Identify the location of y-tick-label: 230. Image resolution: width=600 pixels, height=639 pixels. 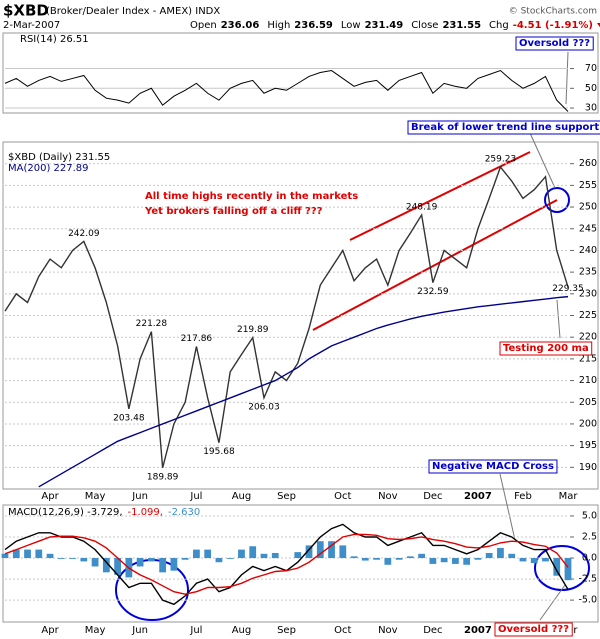
(588, 293).